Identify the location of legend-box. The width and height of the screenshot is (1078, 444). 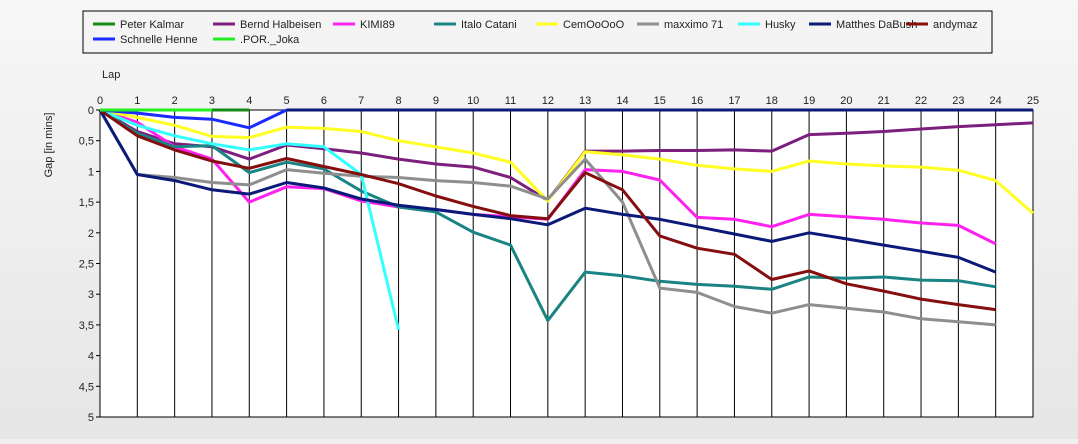
(537, 32).